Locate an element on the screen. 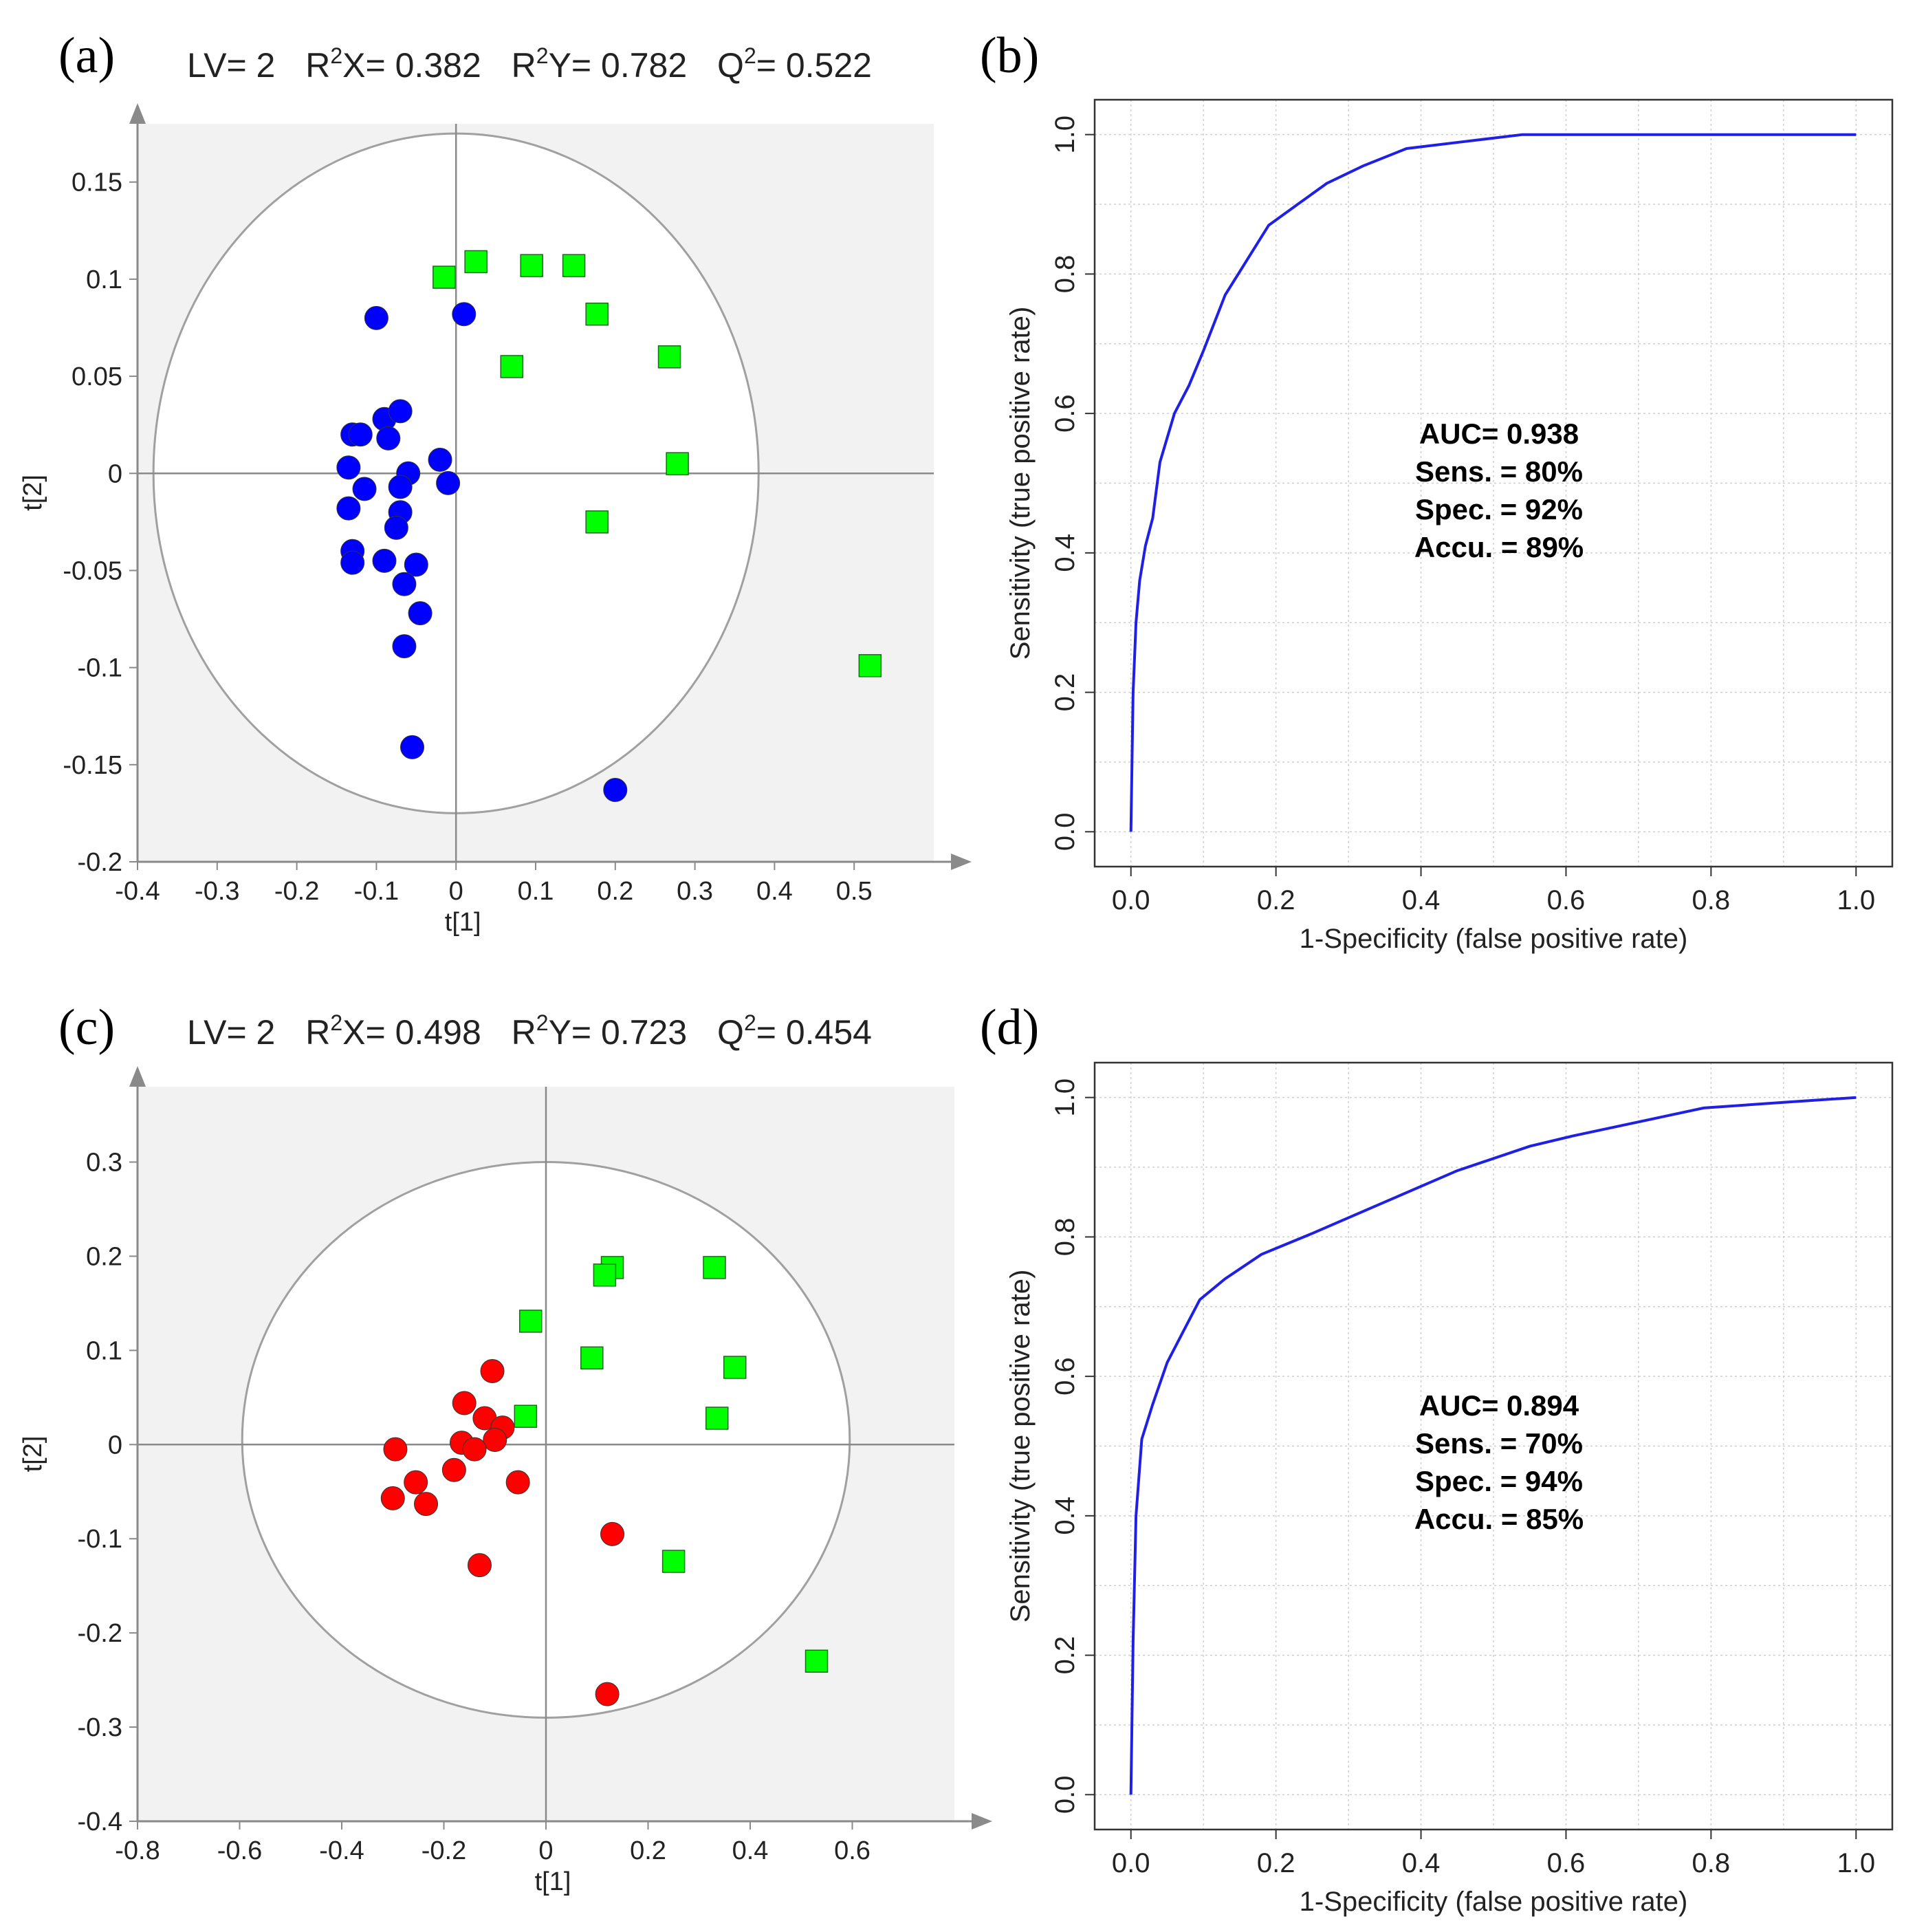 The image size is (1926, 1932). panel-d-spec: Spec. = 94% is located at coordinates (1499, 1481).